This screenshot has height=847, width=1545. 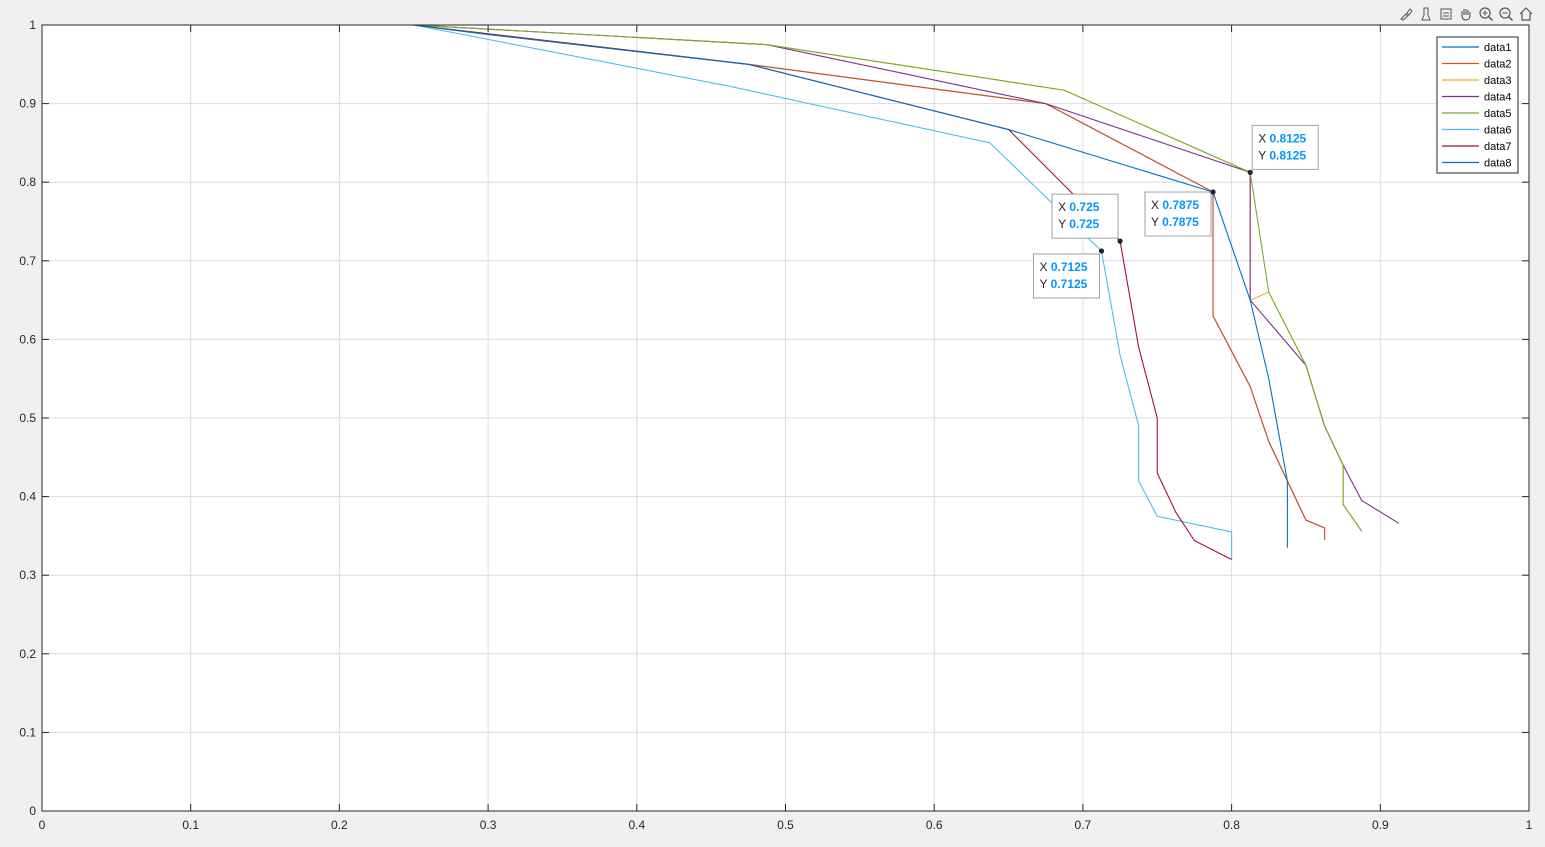 What do you see at coordinates (785, 825) in the screenshot?
I see `x-tick-label: 0.5` at bounding box center [785, 825].